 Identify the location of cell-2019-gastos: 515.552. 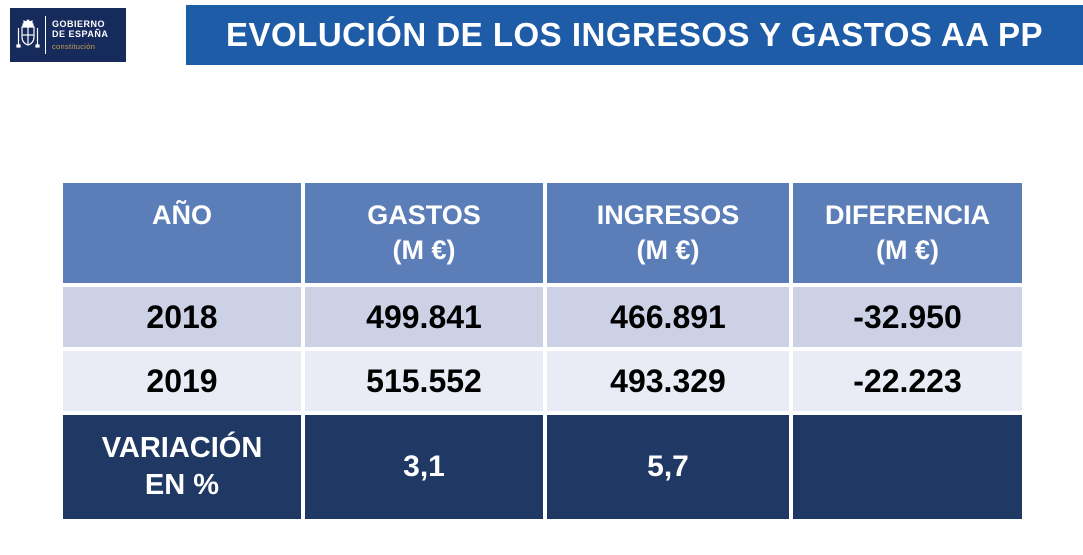
(424, 381).